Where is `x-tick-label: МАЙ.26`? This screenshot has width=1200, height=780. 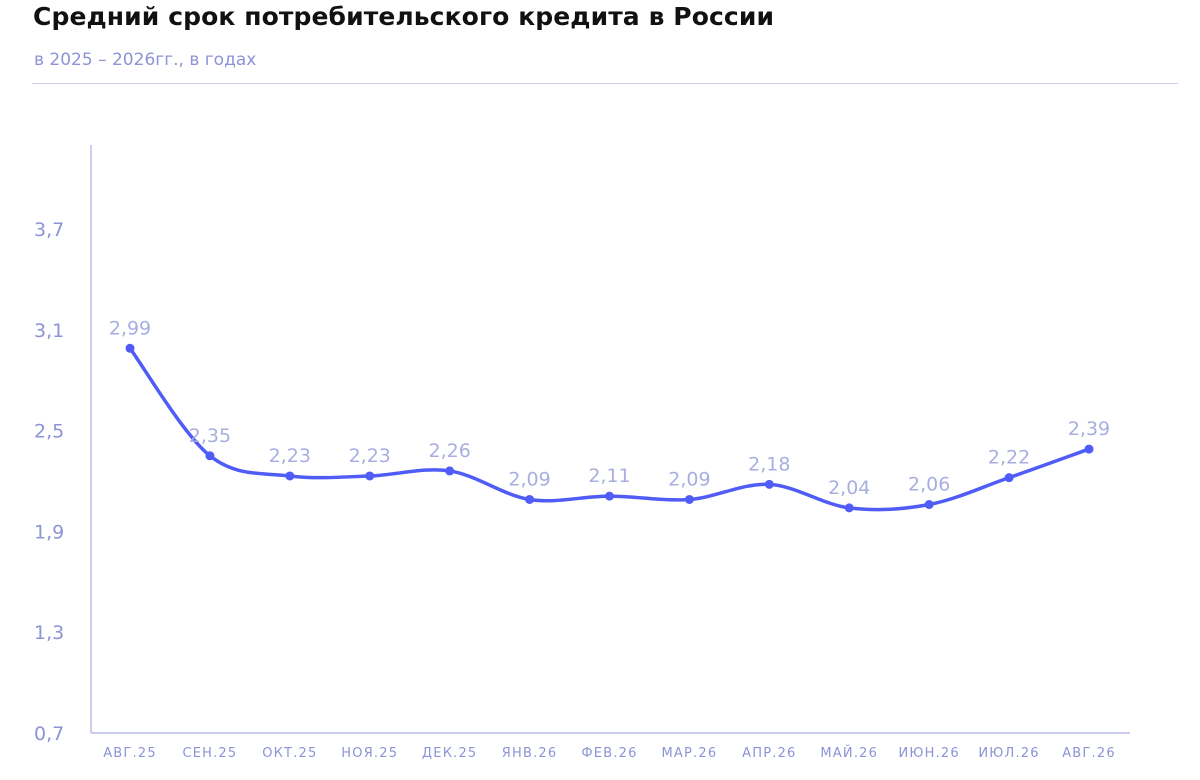 x-tick-label: МАЙ.26 is located at coordinates (849, 753).